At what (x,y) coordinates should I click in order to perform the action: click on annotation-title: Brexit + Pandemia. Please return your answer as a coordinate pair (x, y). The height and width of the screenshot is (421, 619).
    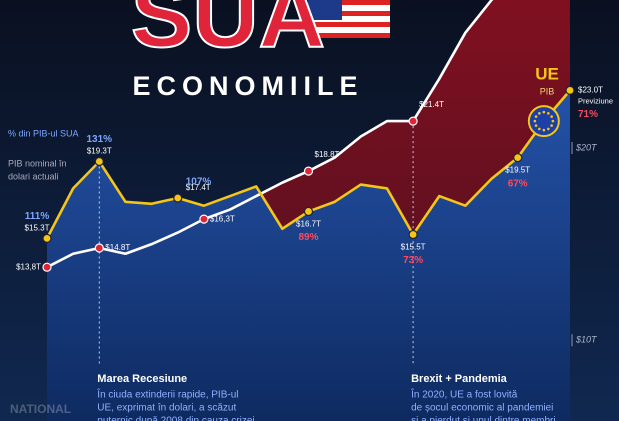
    Looking at the image, I should click on (459, 379).